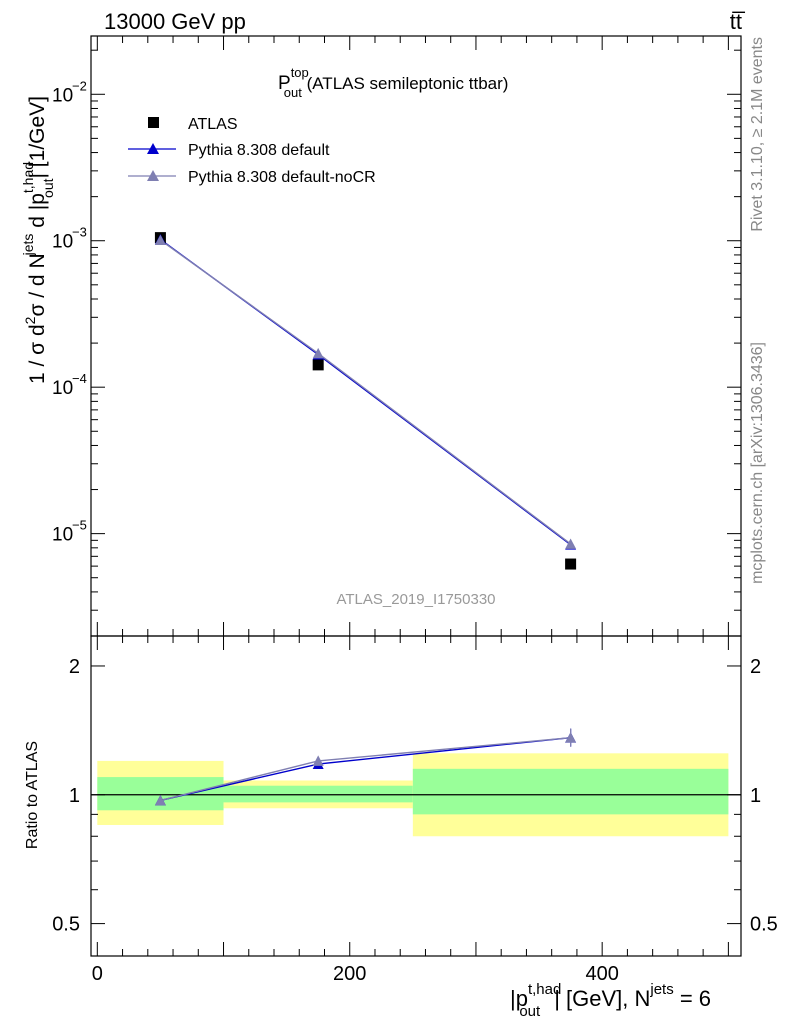 Image resolution: width=786 pixels, height=1024 pixels. What do you see at coordinates (284, 83) in the screenshot?
I see `main-title-symbol: P` at bounding box center [284, 83].